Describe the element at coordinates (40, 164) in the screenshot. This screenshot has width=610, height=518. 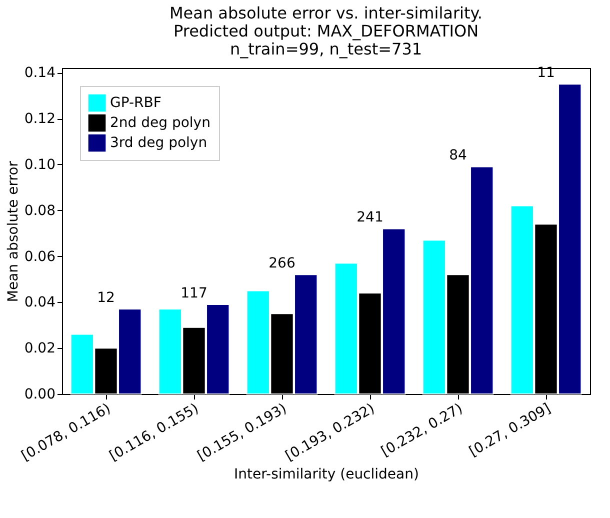
I see `y-tick-label: 0.10` at that location.